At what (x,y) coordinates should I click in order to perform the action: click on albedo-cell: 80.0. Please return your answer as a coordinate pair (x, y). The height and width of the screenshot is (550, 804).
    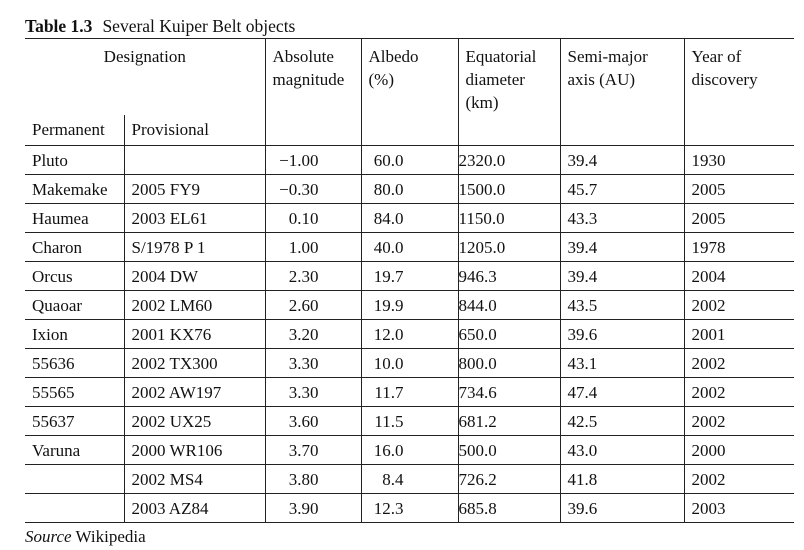
    Looking at the image, I should click on (410, 189).